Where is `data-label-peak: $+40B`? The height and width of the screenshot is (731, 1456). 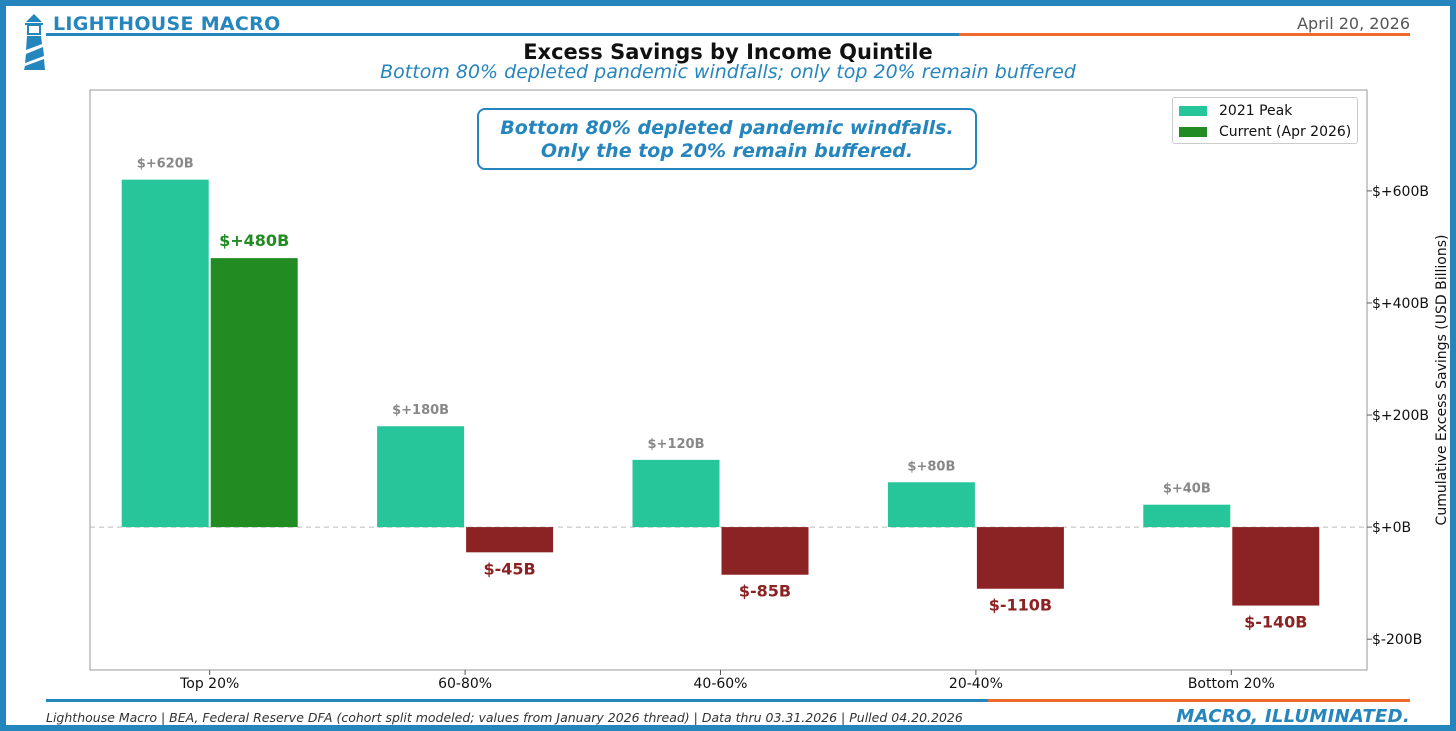
data-label-peak: $+40B is located at coordinates (1187, 489).